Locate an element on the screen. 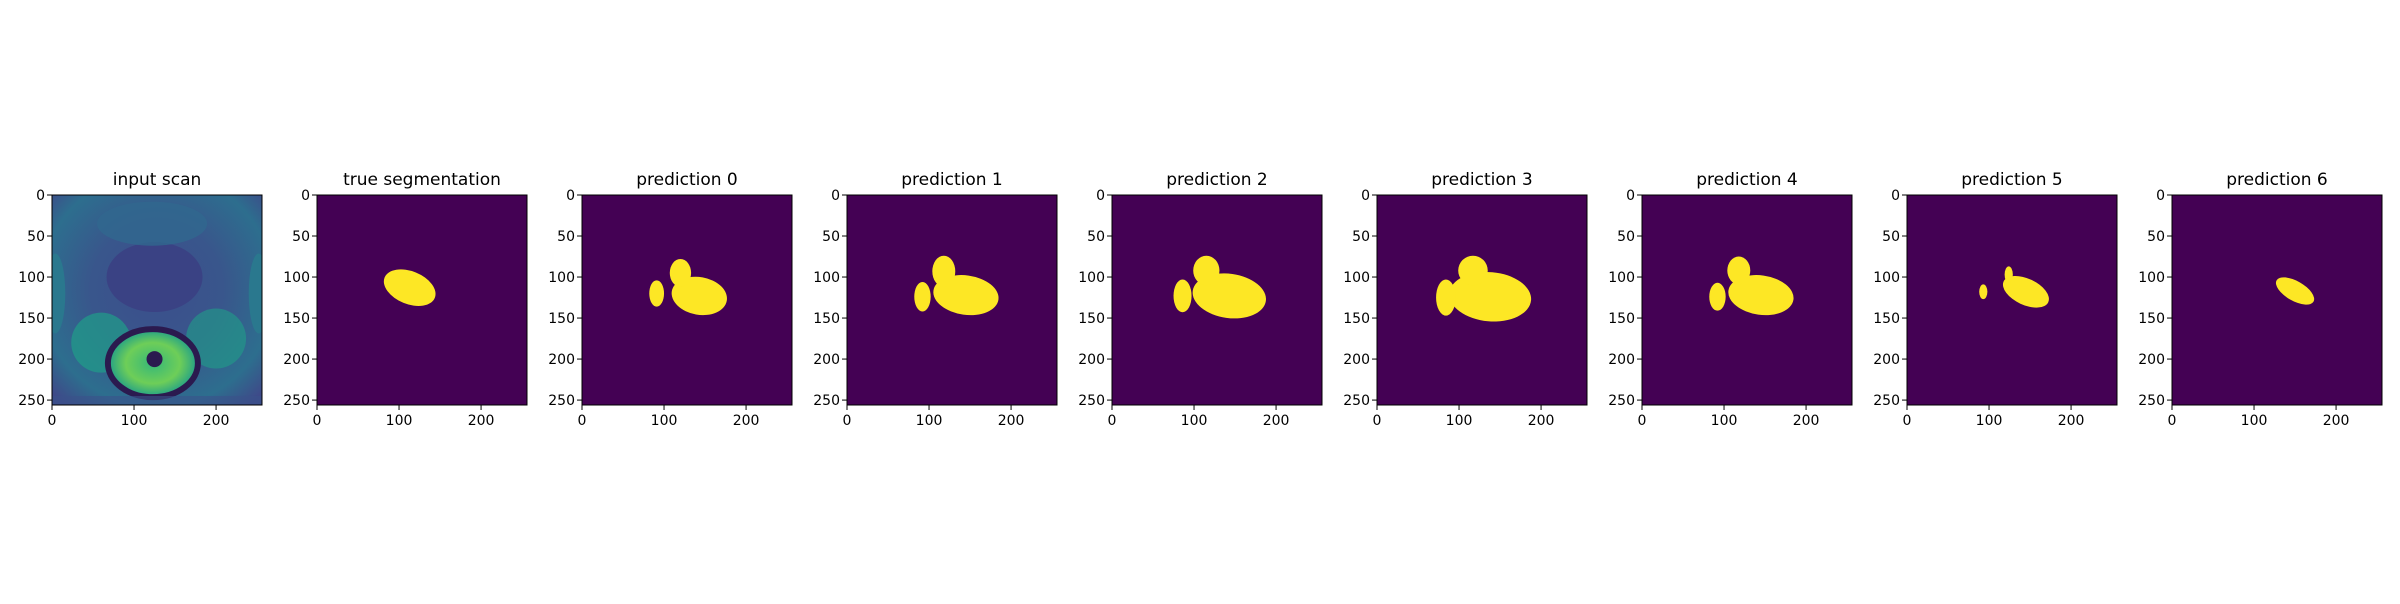 This screenshot has width=2400, height=604. subplot-3: prediction 1 0 100 200 0 50 100 150 200 250 is located at coordinates (935, 299).